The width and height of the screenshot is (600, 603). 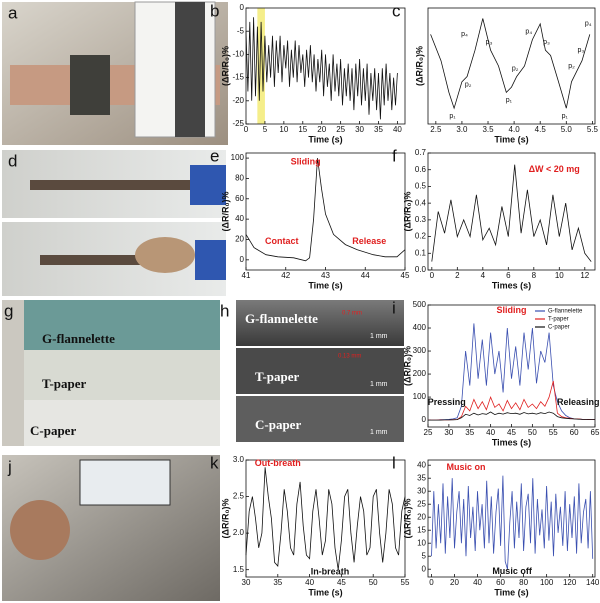 What do you see at coordinates (352, 314) in the screenshot?
I see `dimension-label: 0.7 mm` at bounding box center [352, 314].